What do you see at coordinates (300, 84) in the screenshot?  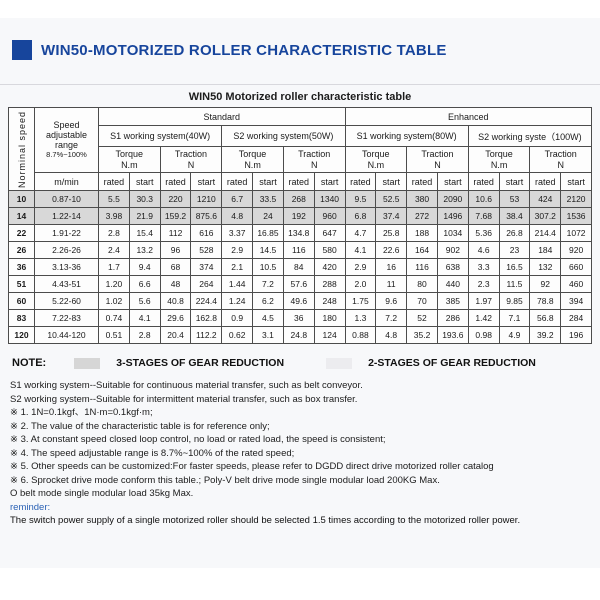 I see `header-divider` at bounding box center [300, 84].